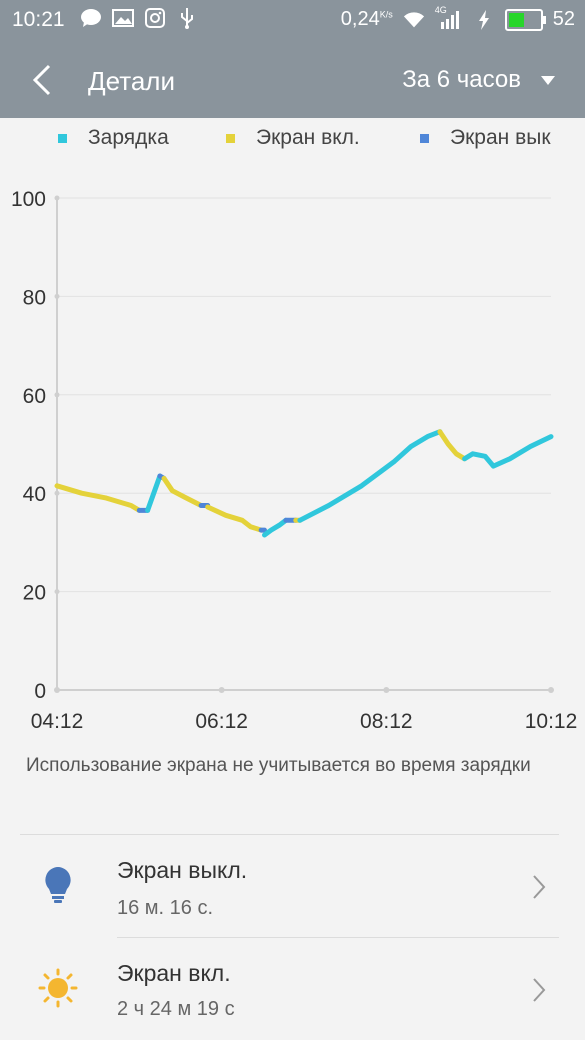  Describe the element at coordinates (176, 1009) in the screenshot. I see `row-subtitle: 2 ч 24 м 19 с` at that location.